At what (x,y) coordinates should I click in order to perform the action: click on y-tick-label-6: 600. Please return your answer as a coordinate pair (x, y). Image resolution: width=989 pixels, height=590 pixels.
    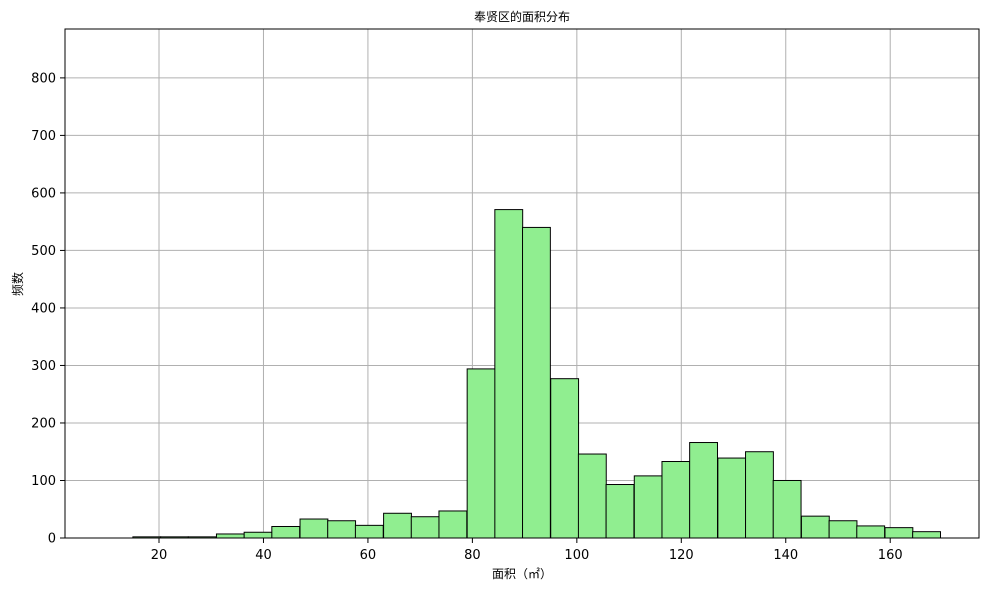
    Looking at the image, I should click on (43, 193).